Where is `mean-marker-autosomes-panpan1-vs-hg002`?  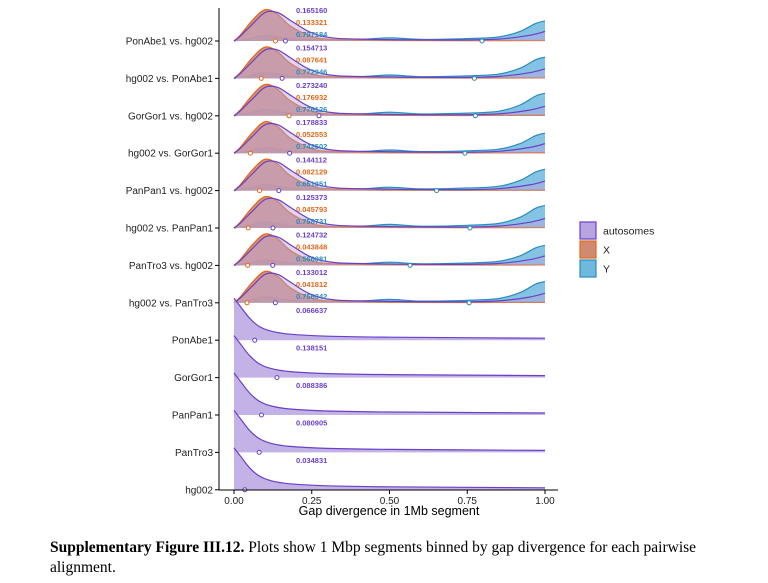 mean-marker-autosomes-panpan1-vs-hg002 is located at coordinates (279, 191).